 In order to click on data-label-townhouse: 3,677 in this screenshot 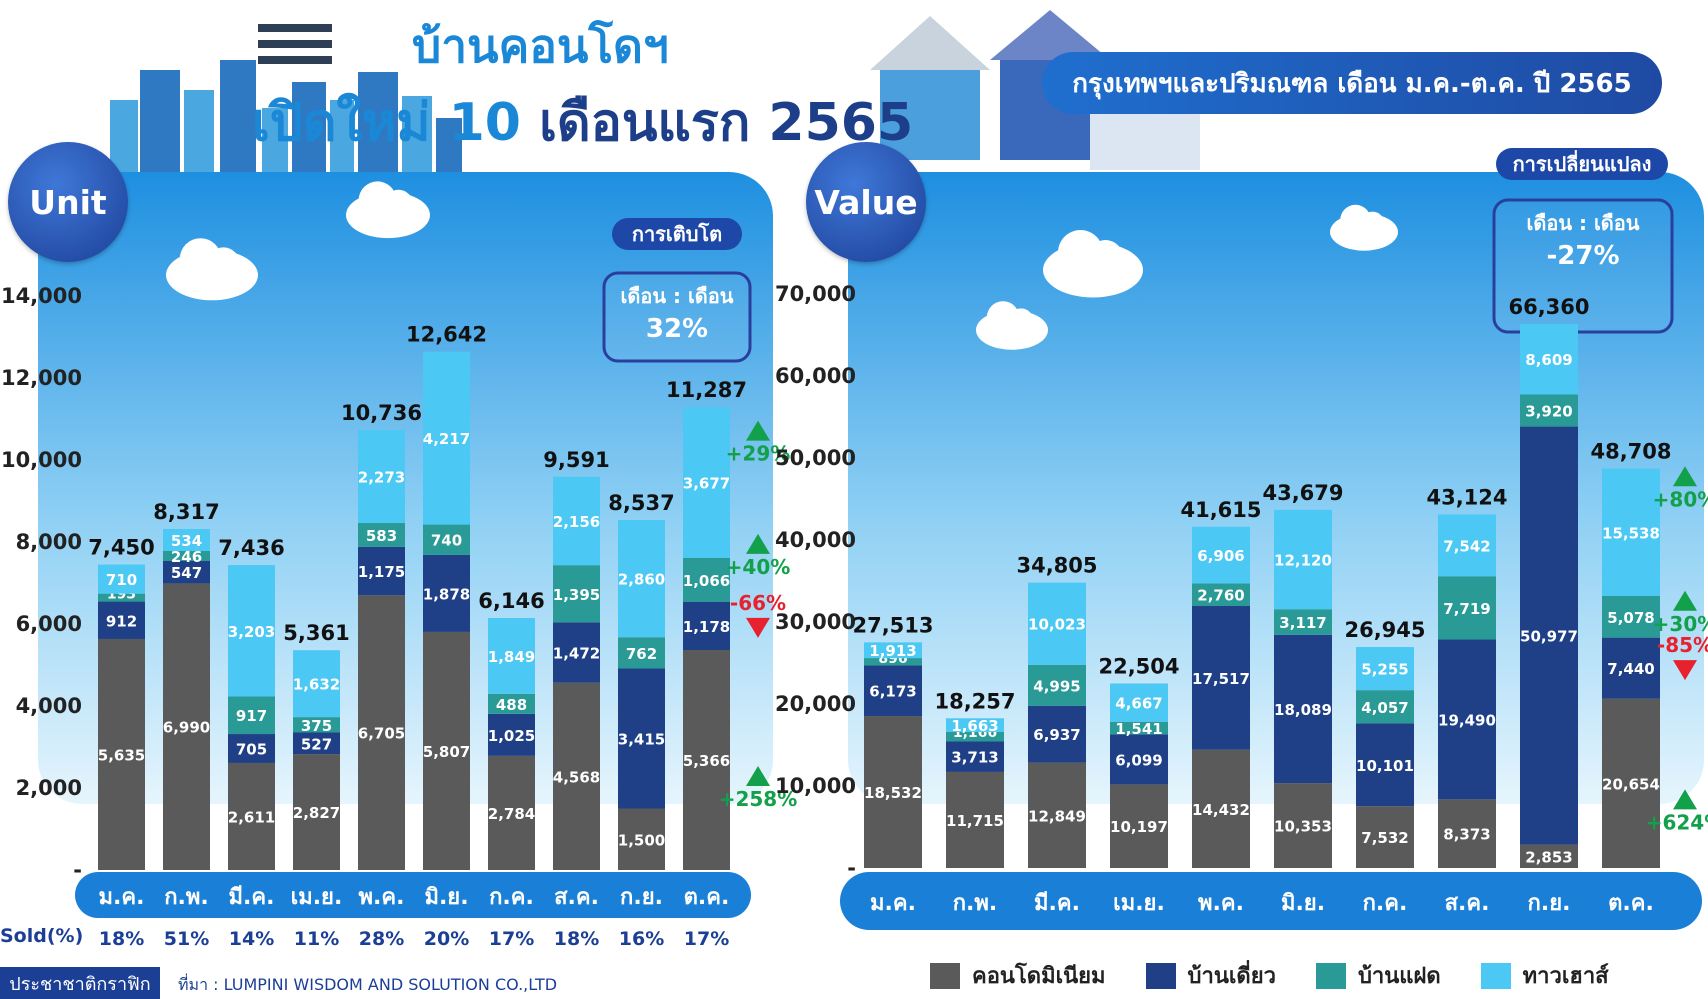, I will do `click(706, 484)`.